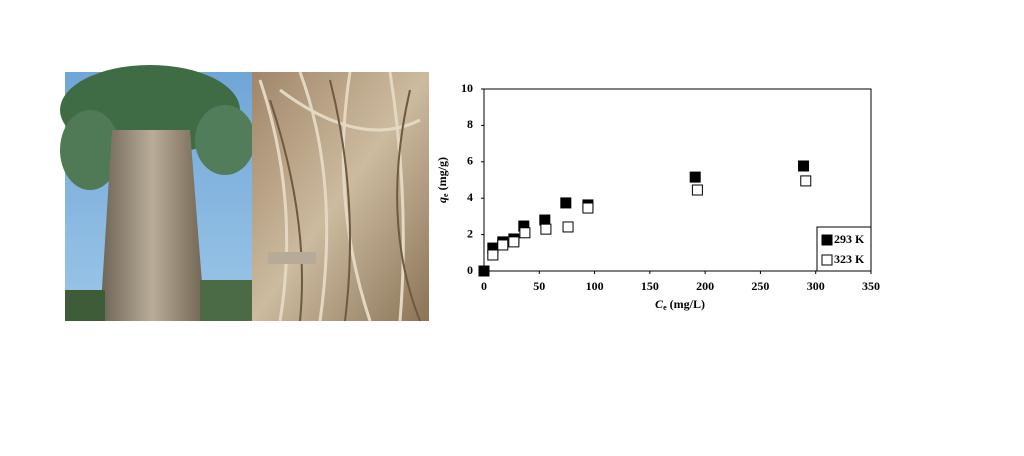  I want to click on x-tick-label: 100, so click(595, 286).